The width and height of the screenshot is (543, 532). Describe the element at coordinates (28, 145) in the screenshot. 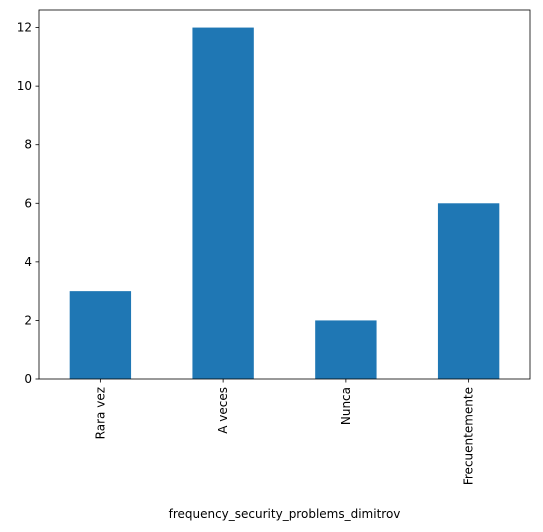

I see `y-tick-label-4: 8` at that location.